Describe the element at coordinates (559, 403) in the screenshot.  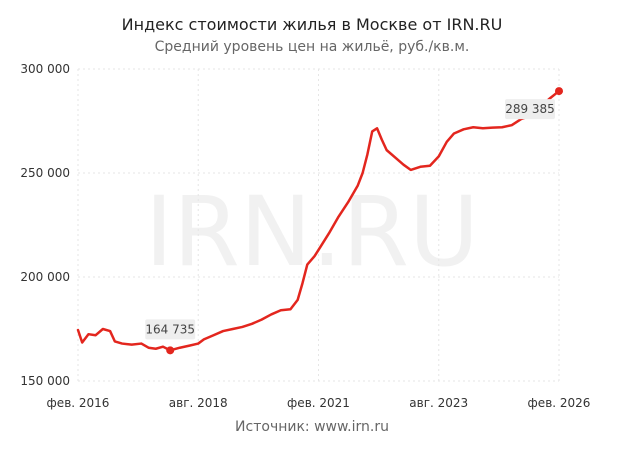
I see `x-tick-label: фев. 2026` at that location.